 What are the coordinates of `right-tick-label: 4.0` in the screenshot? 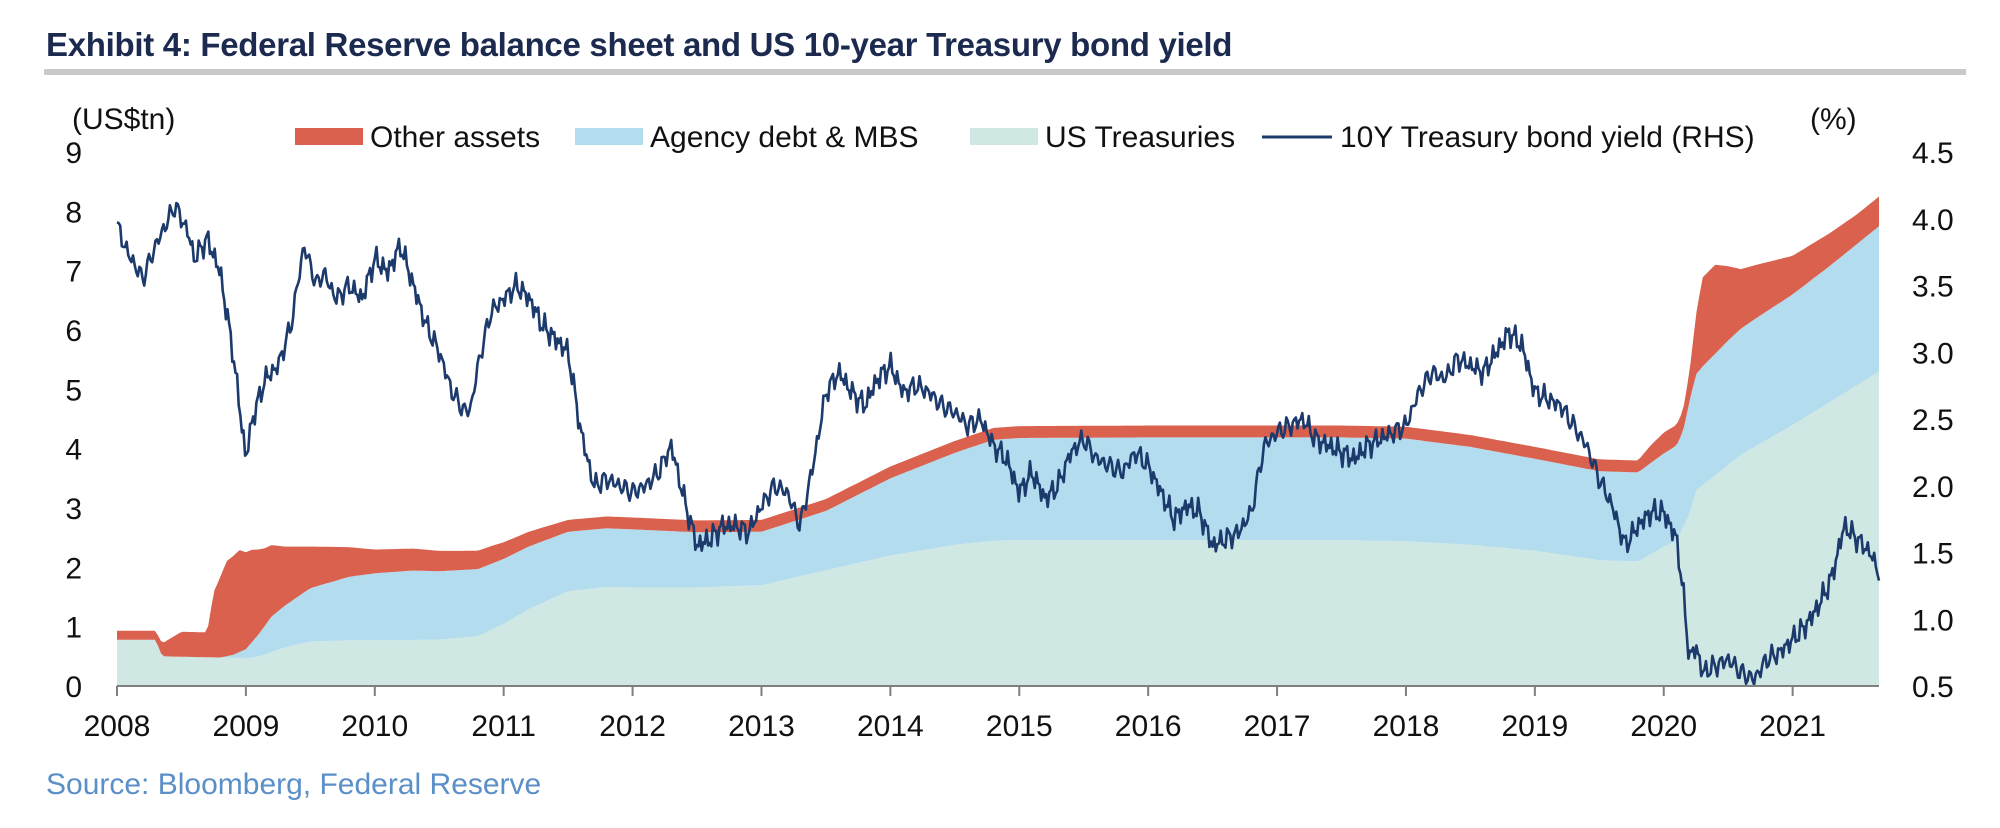 It's located at (1933, 220).